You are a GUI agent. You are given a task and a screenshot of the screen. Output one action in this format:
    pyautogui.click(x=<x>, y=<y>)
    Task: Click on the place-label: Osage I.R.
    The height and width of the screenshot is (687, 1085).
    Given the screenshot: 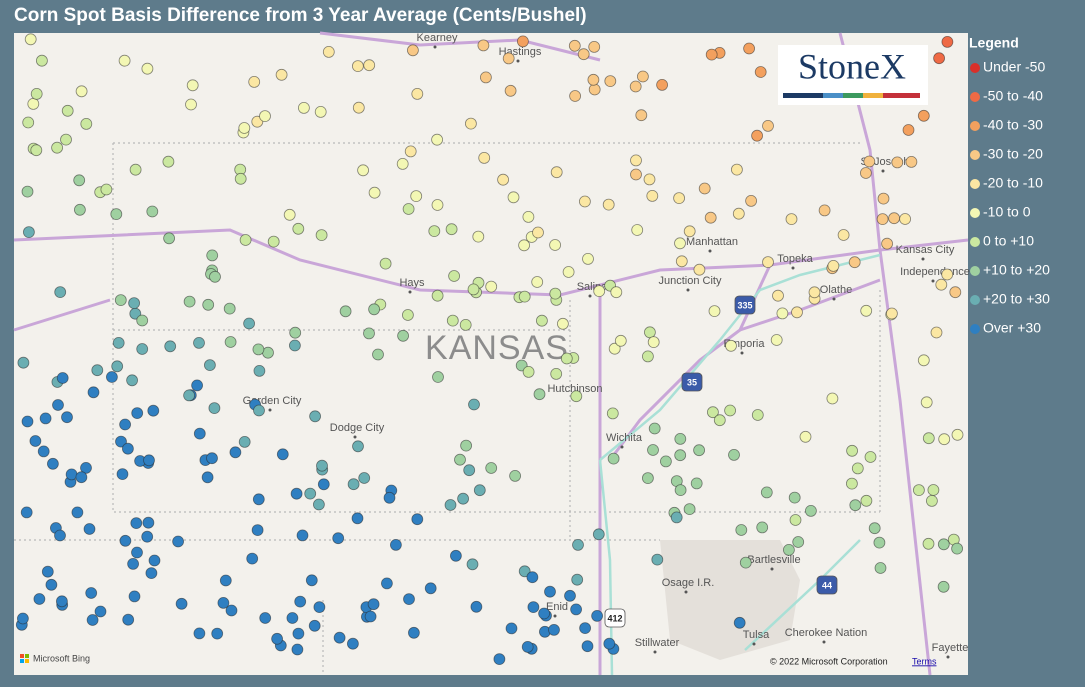 What is the action you would take?
    pyautogui.click(x=688, y=583)
    